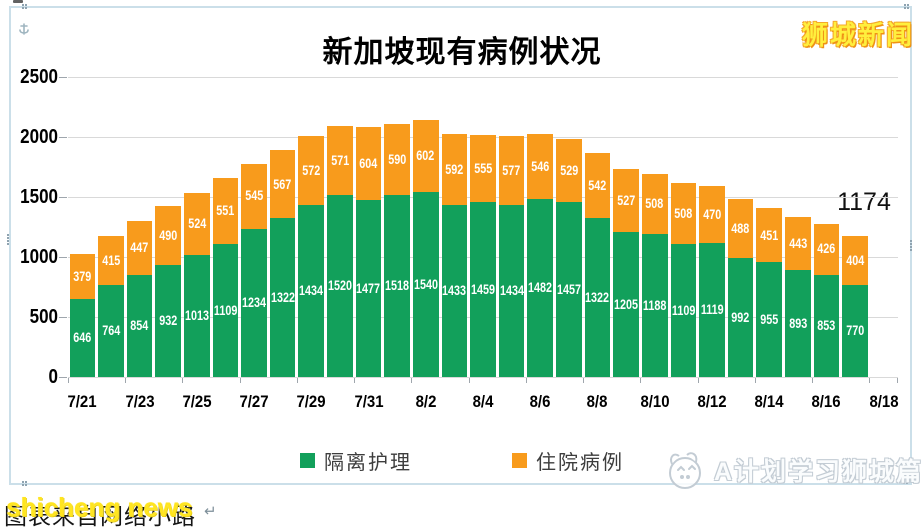  Describe the element at coordinates (24, 29) in the screenshot. I see `object-anchor-icon` at that location.